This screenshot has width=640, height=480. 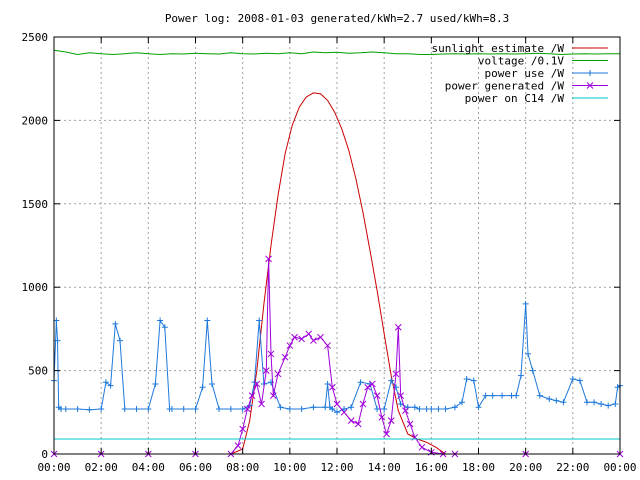 What do you see at coordinates (384, 467) in the screenshot?
I see `x-tick-label: 14:00` at bounding box center [384, 467].